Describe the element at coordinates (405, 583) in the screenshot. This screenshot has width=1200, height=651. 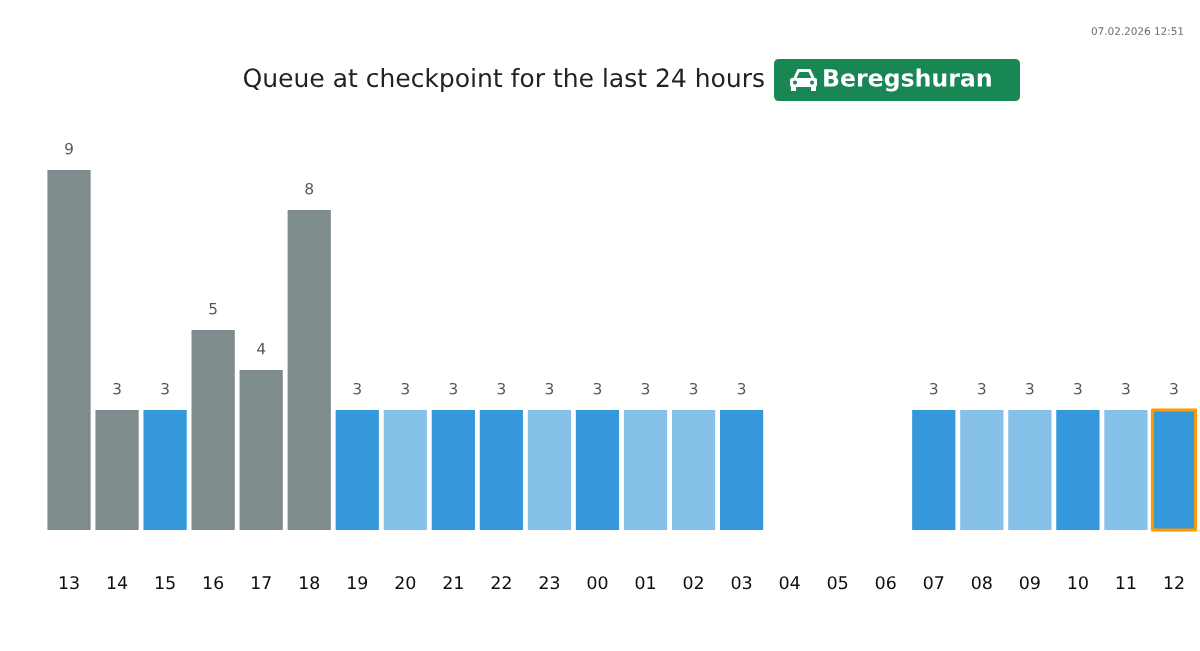
I see `x-tick-label: 20` at that location.